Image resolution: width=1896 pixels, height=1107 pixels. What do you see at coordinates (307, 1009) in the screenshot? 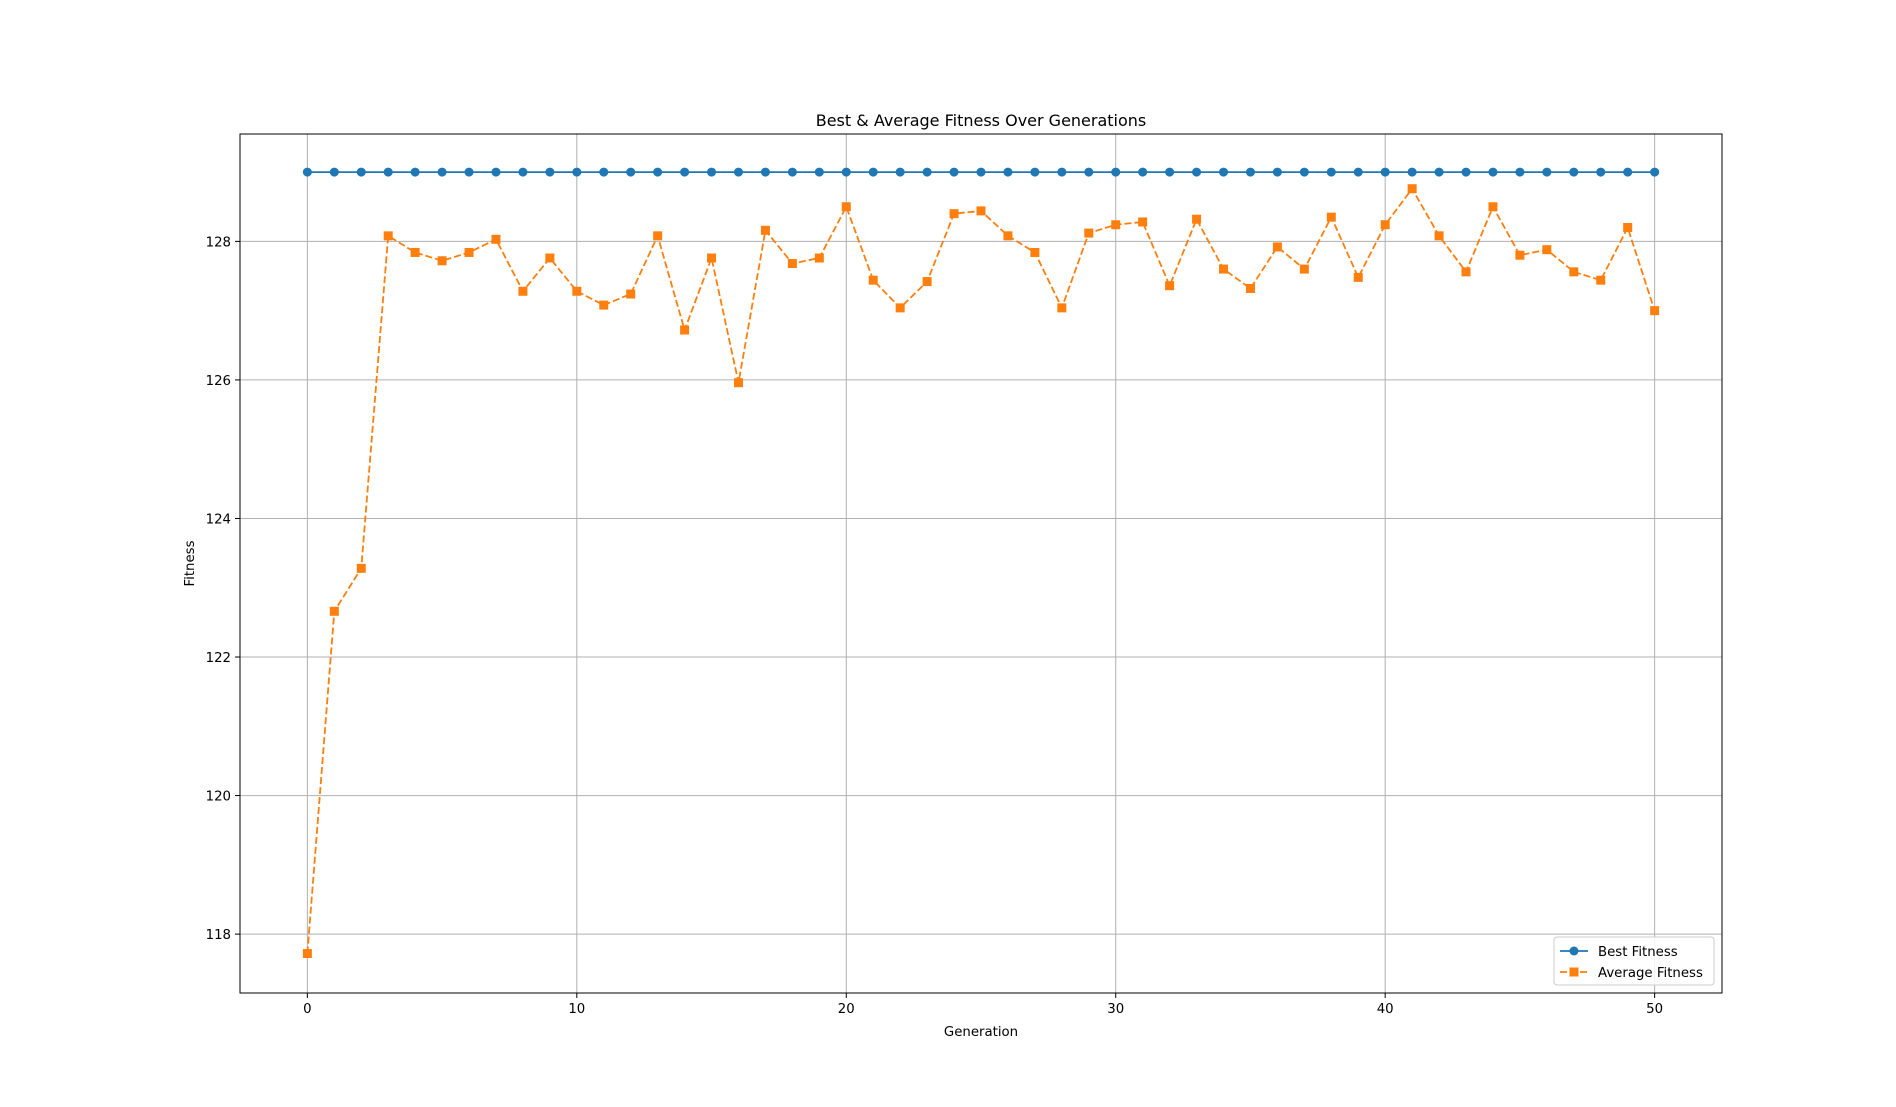
I see `x-tick-label: 0` at bounding box center [307, 1009].